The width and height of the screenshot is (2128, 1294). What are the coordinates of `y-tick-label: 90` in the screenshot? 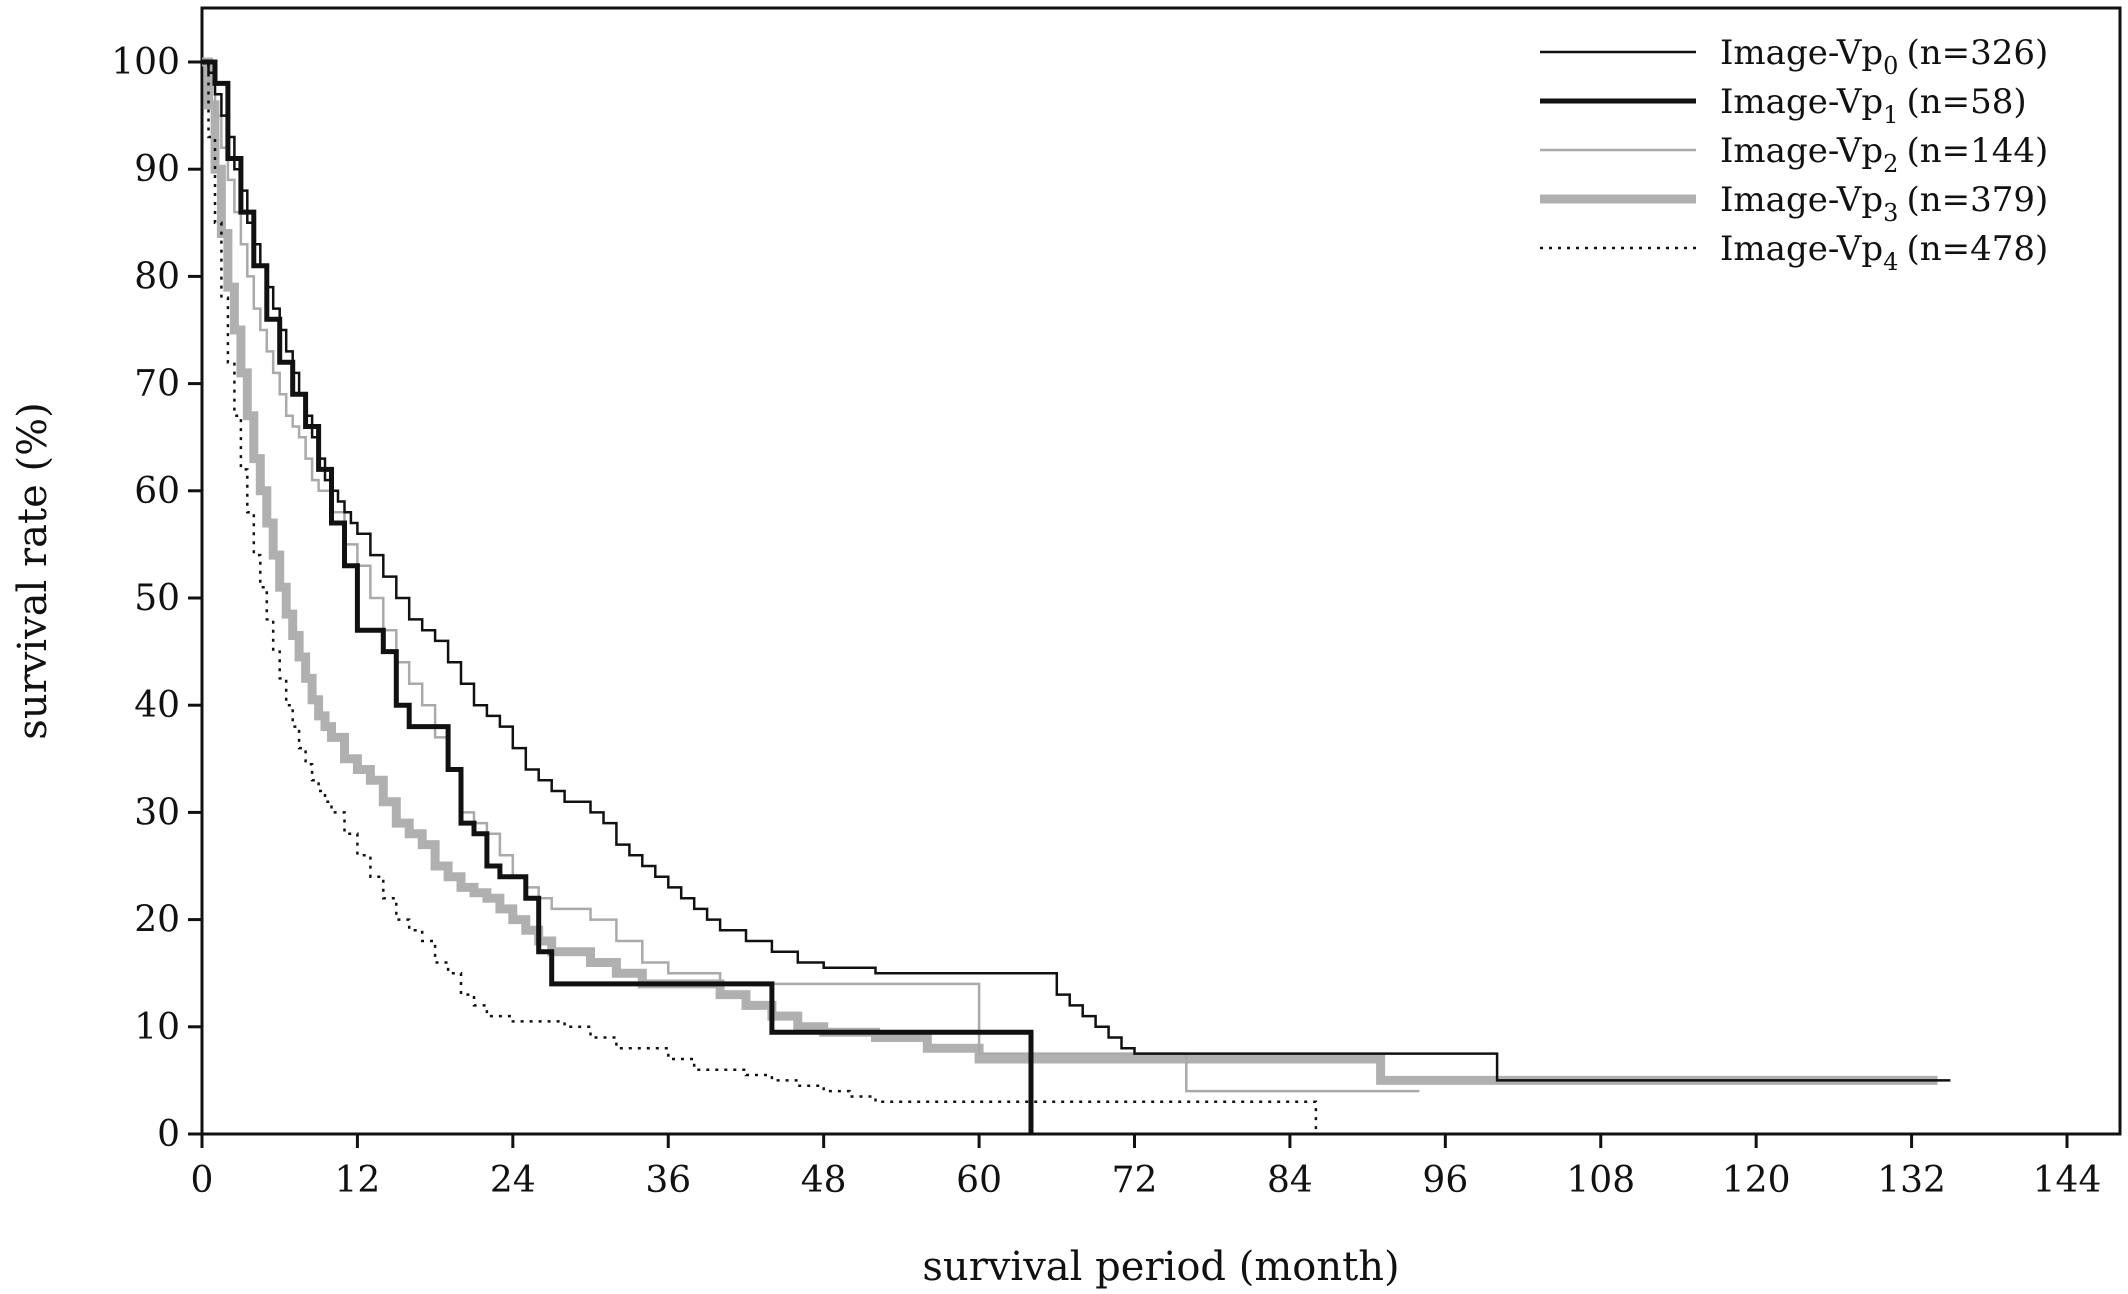 It's located at (157, 169).